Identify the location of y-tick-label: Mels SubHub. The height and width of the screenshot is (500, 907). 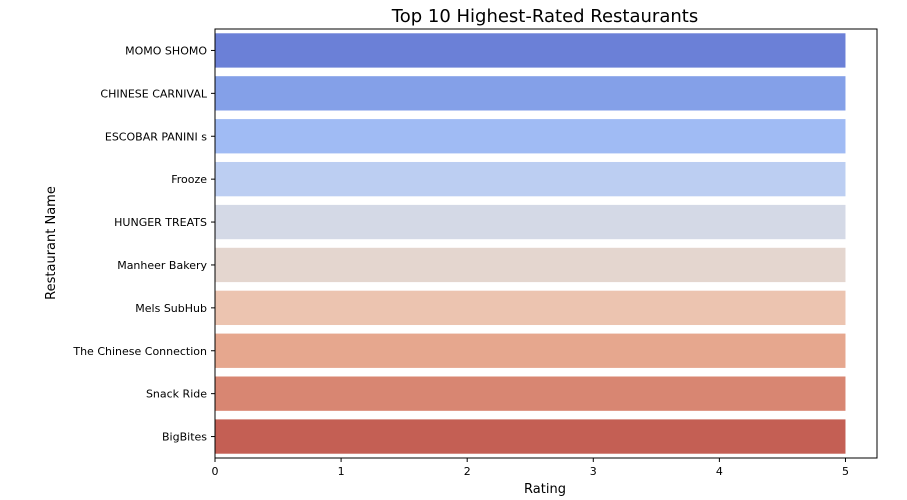
(171, 308).